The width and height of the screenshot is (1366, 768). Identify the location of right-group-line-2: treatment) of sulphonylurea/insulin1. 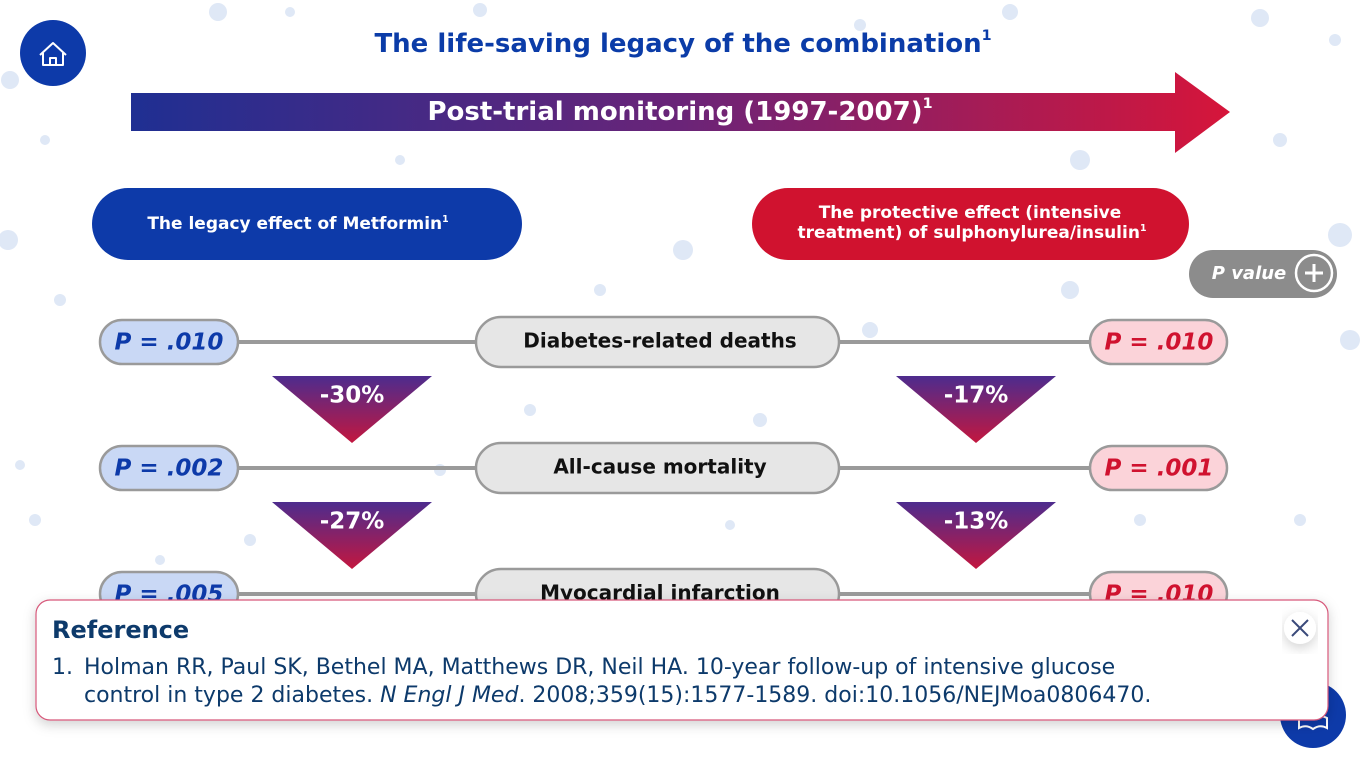
(972, 233).